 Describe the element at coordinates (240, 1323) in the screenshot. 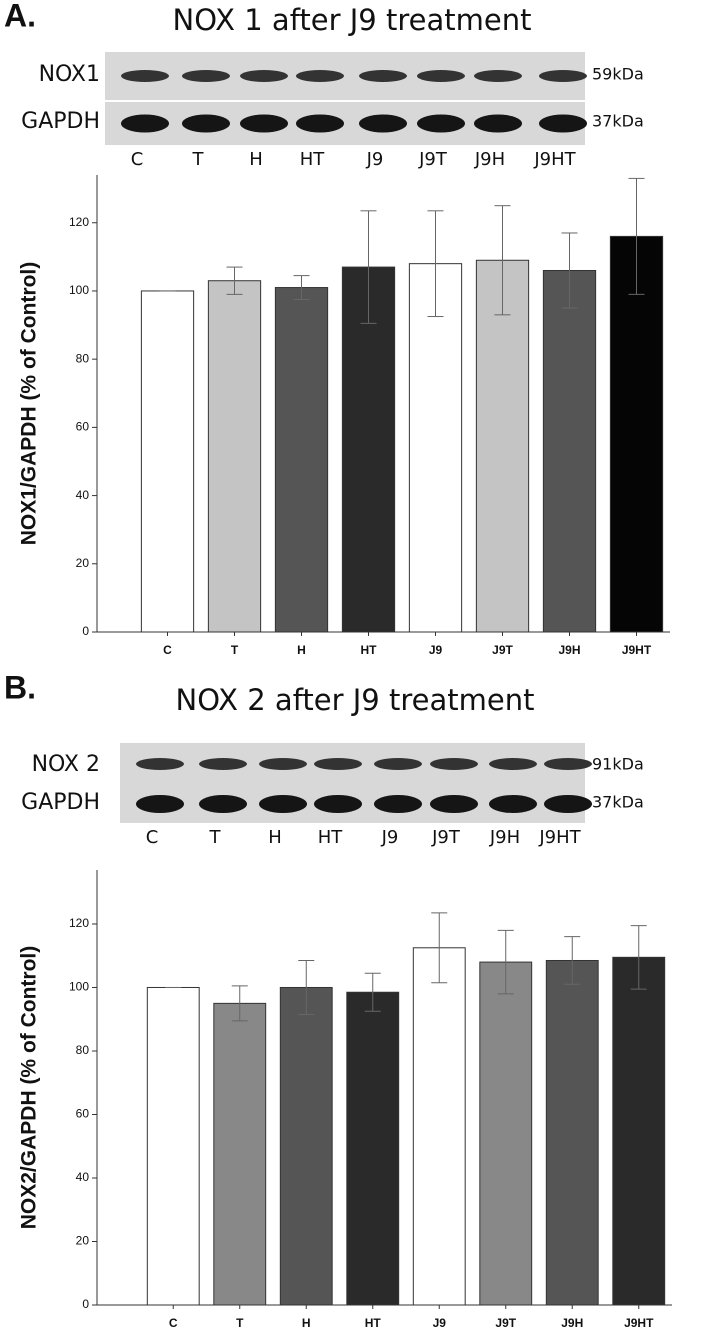

I see `x-tick-label: T` at that location.